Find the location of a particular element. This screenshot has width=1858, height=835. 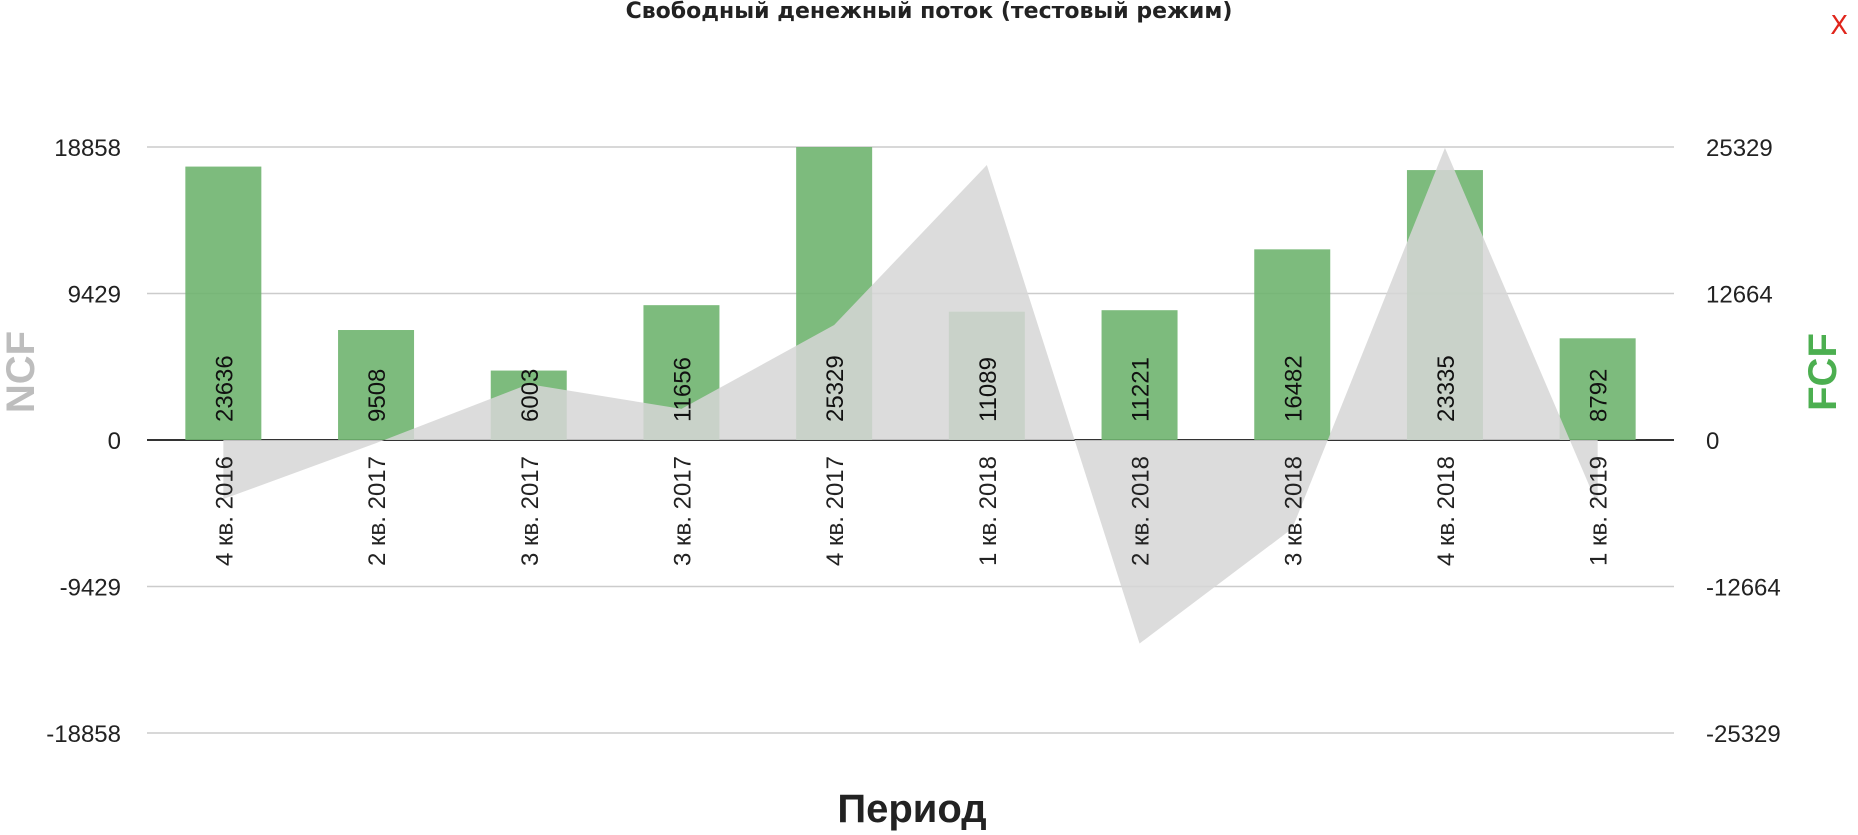

left-tick-label: 0 is located at coordinates (114, 441).